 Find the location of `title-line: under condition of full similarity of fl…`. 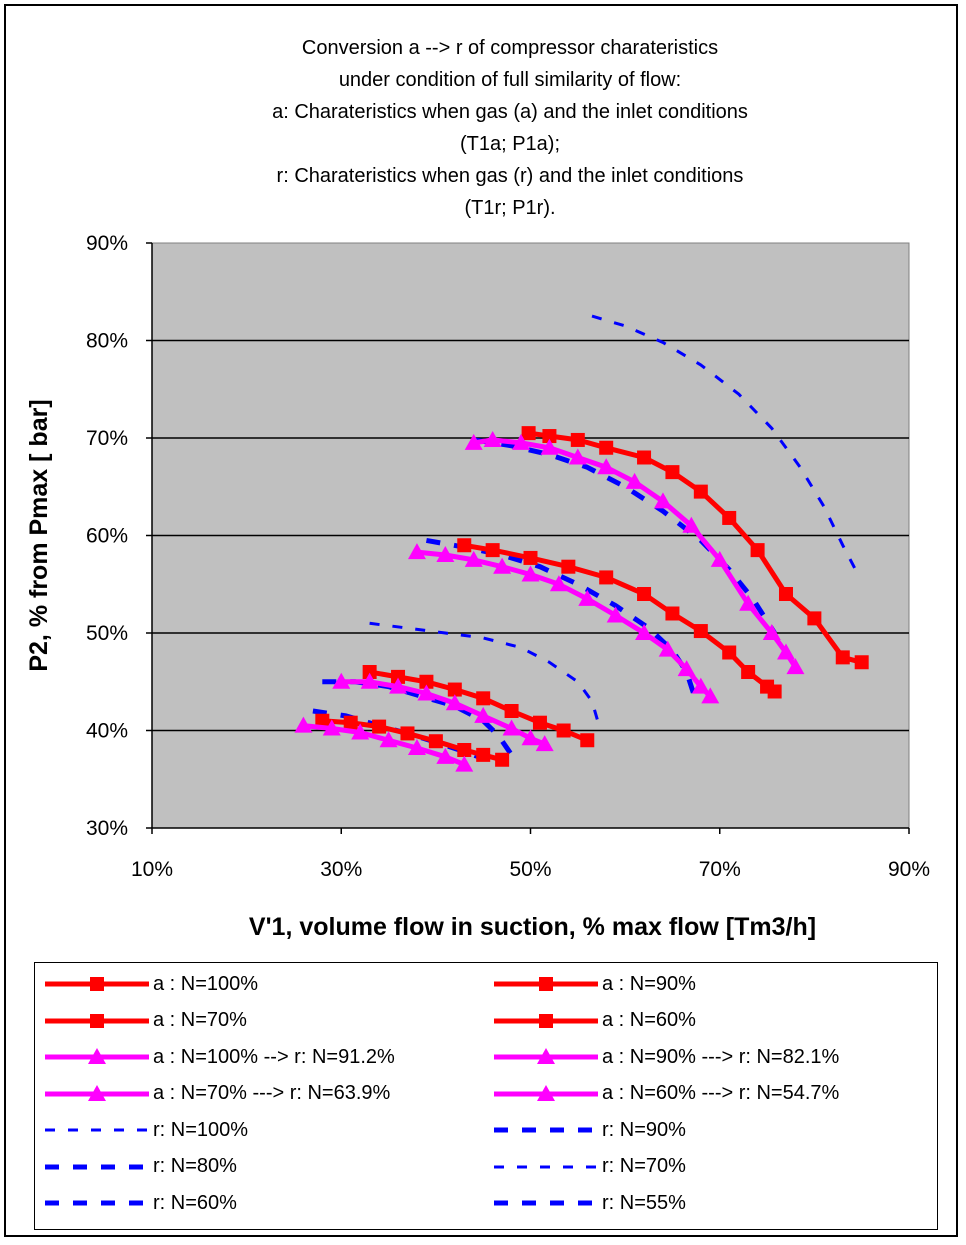

title-line: under condition of full similarity of fl… is located at coordinates (510, 80).